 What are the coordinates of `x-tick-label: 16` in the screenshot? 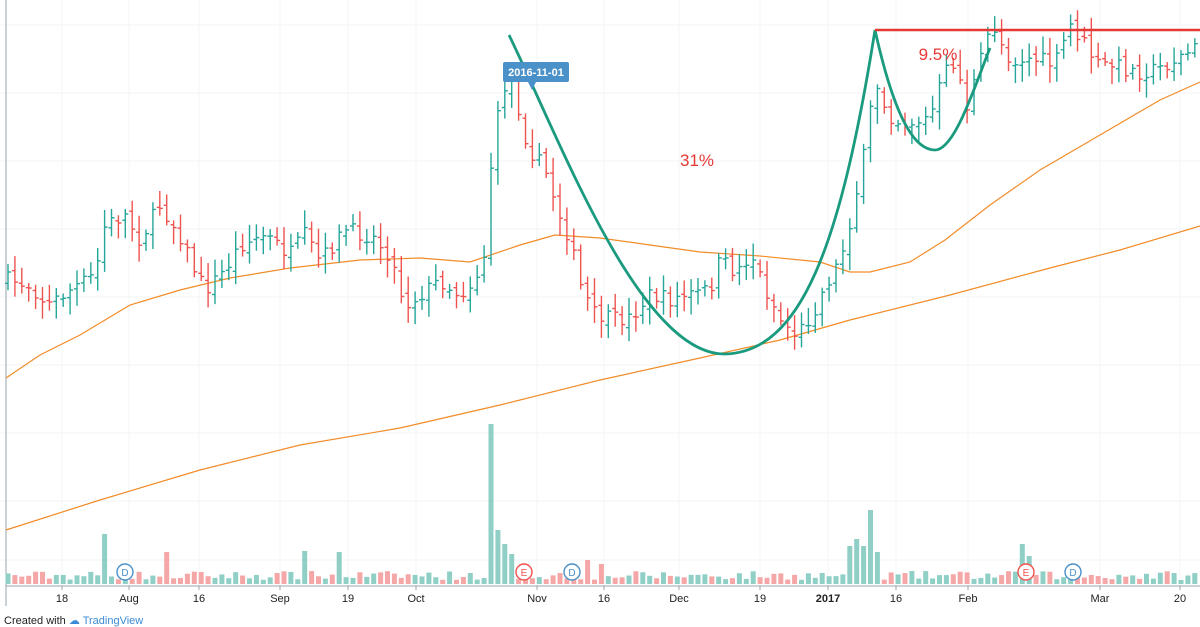 It's located at (896, 599).